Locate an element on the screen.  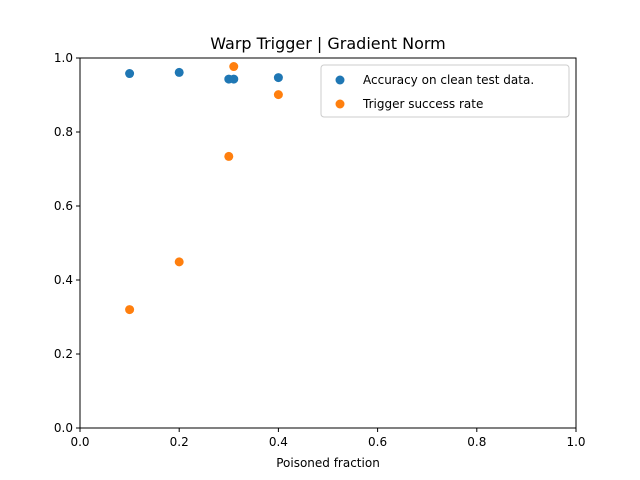
x-tick-label: 0.0 is located at coordinates (79, 442).